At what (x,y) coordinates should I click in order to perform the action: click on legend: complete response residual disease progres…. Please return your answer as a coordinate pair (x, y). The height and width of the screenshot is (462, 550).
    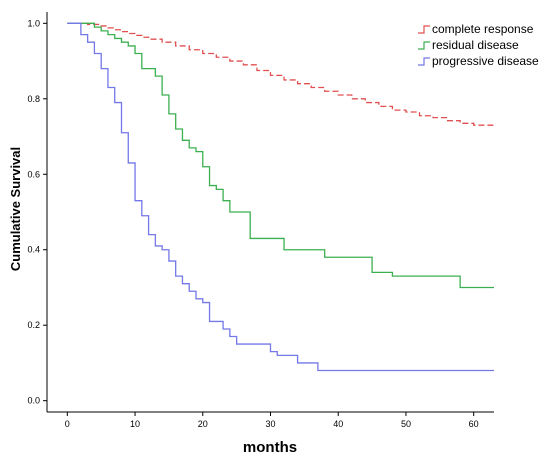
    Looking at the image, I should click on (478, 45).